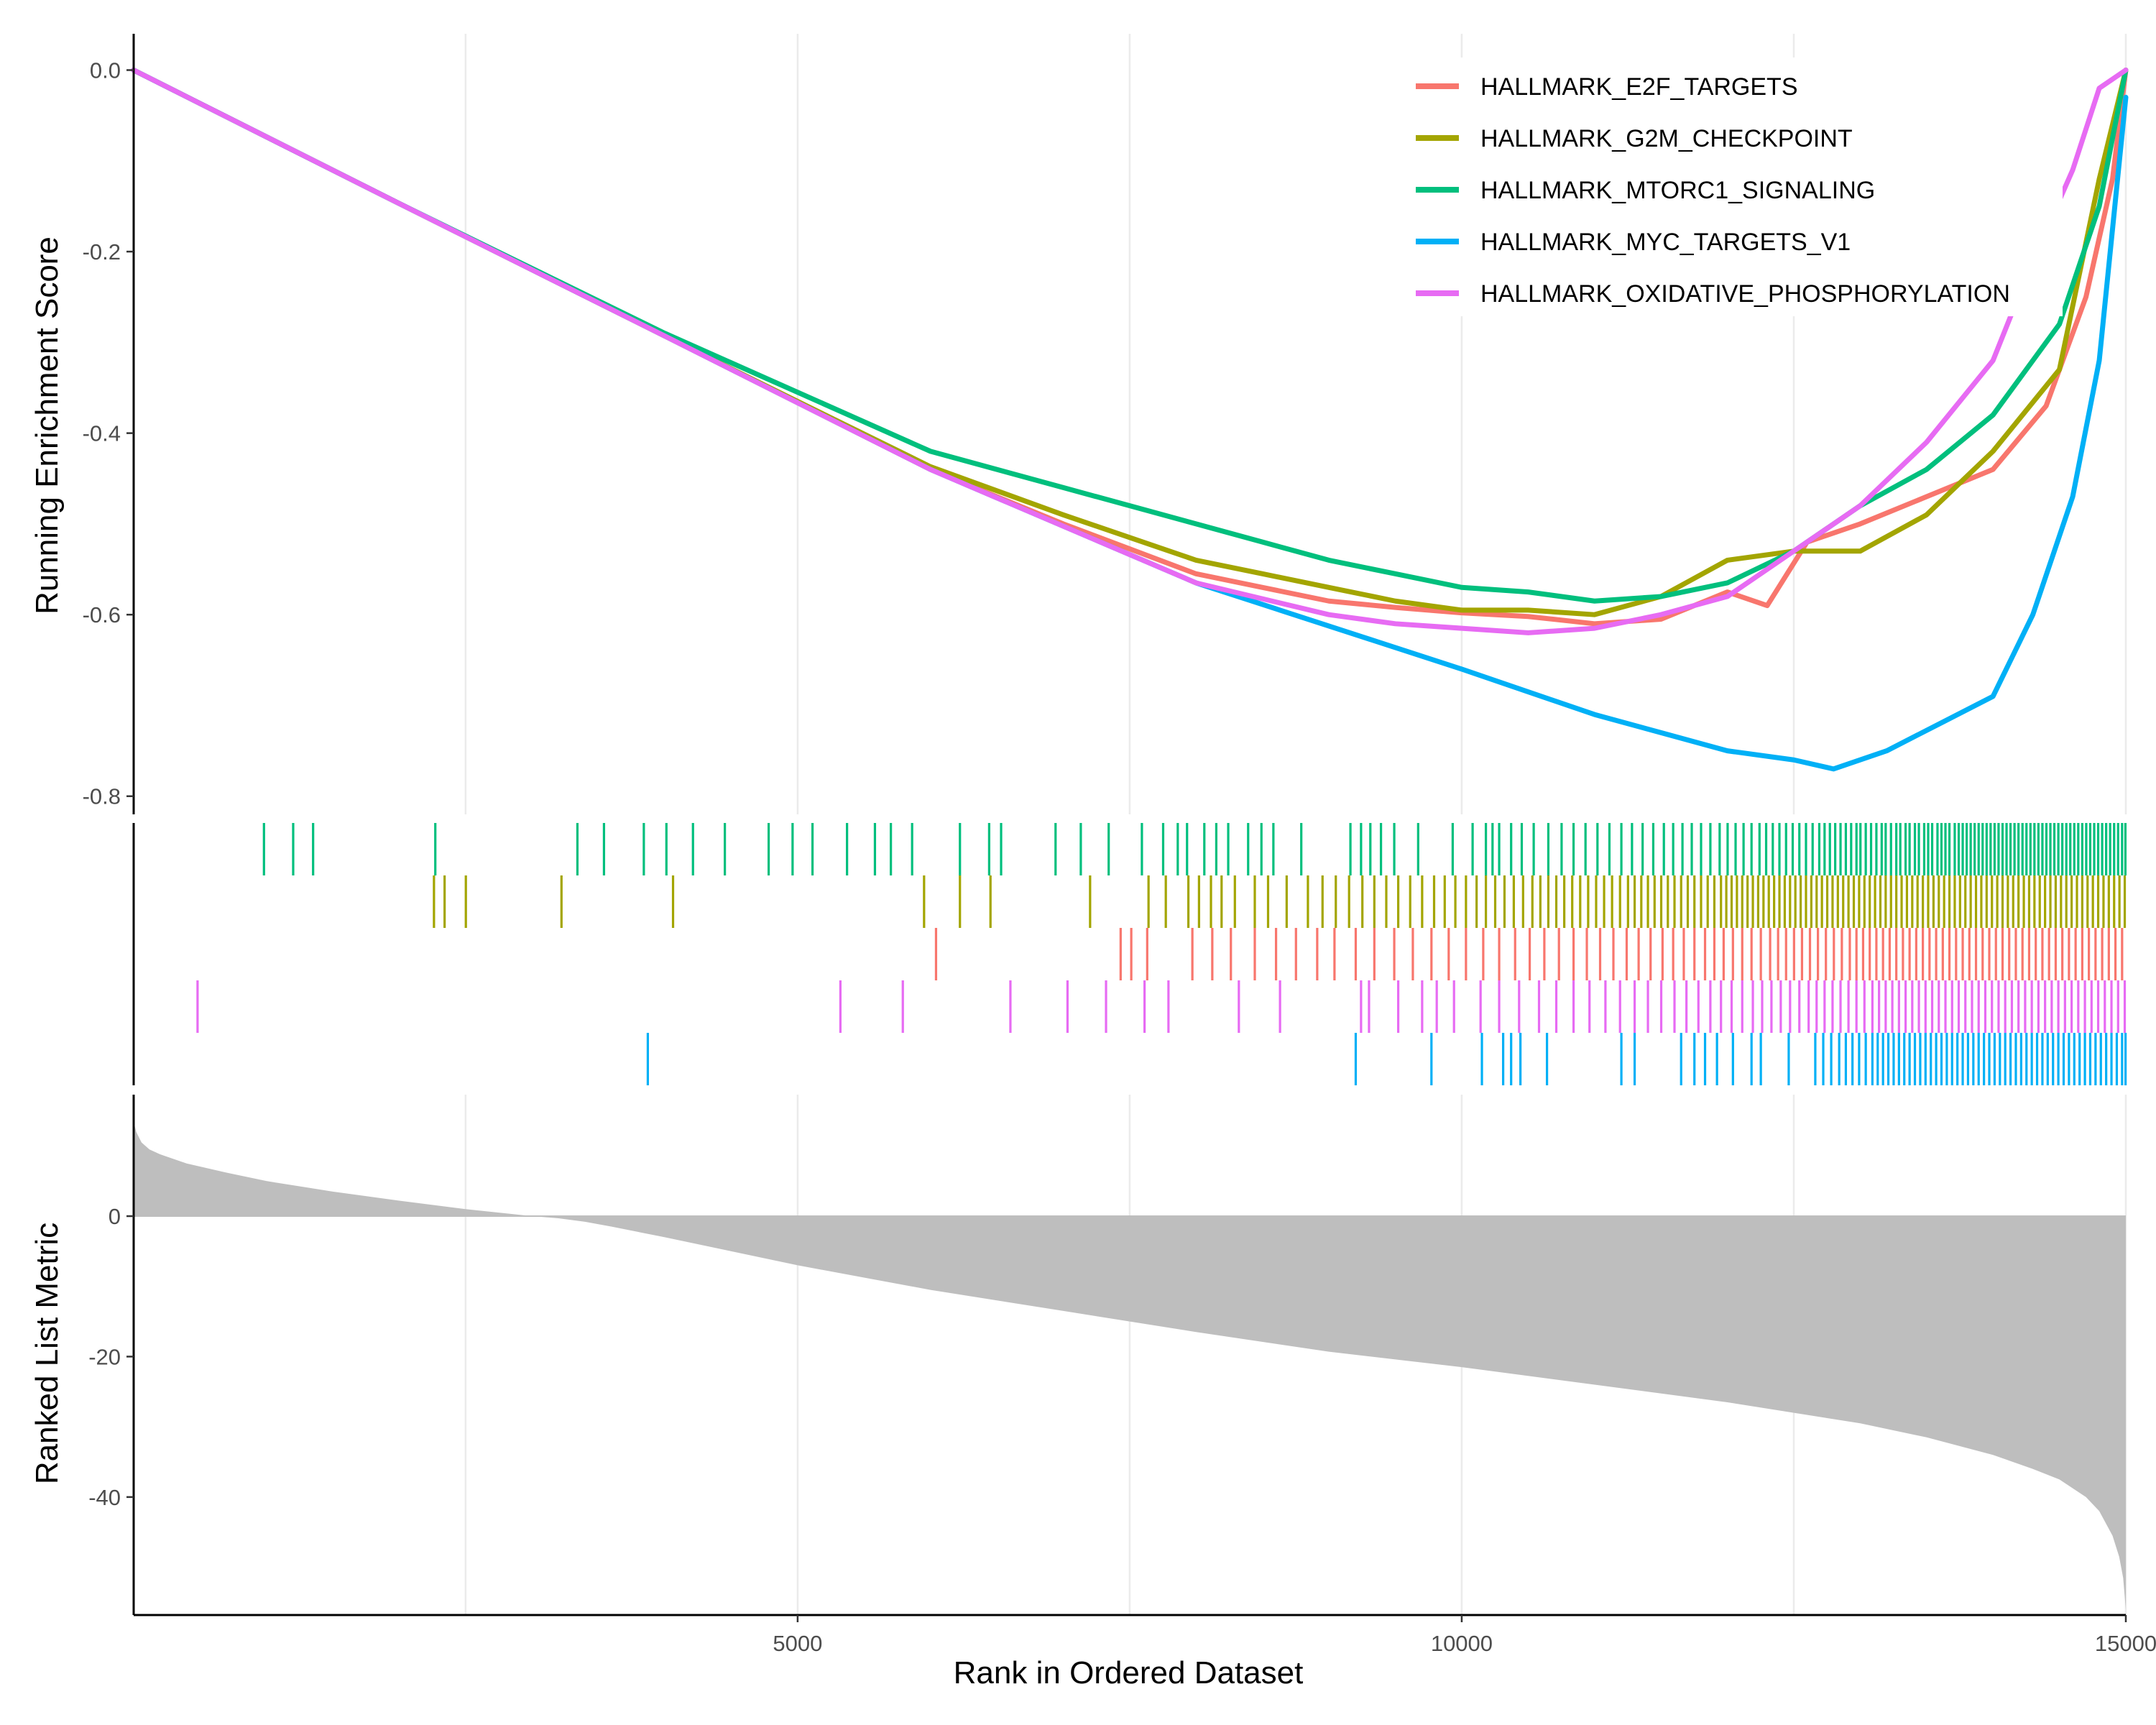 The width and height of the screenshot is (2156, 1725). What do you see at coordinates (1745, 294) in the screenshot?
I see `legend-label-4: HALLMARK_OXIDATIVE_PHOSPHORYLATION` at bounding box center [1745, 294].